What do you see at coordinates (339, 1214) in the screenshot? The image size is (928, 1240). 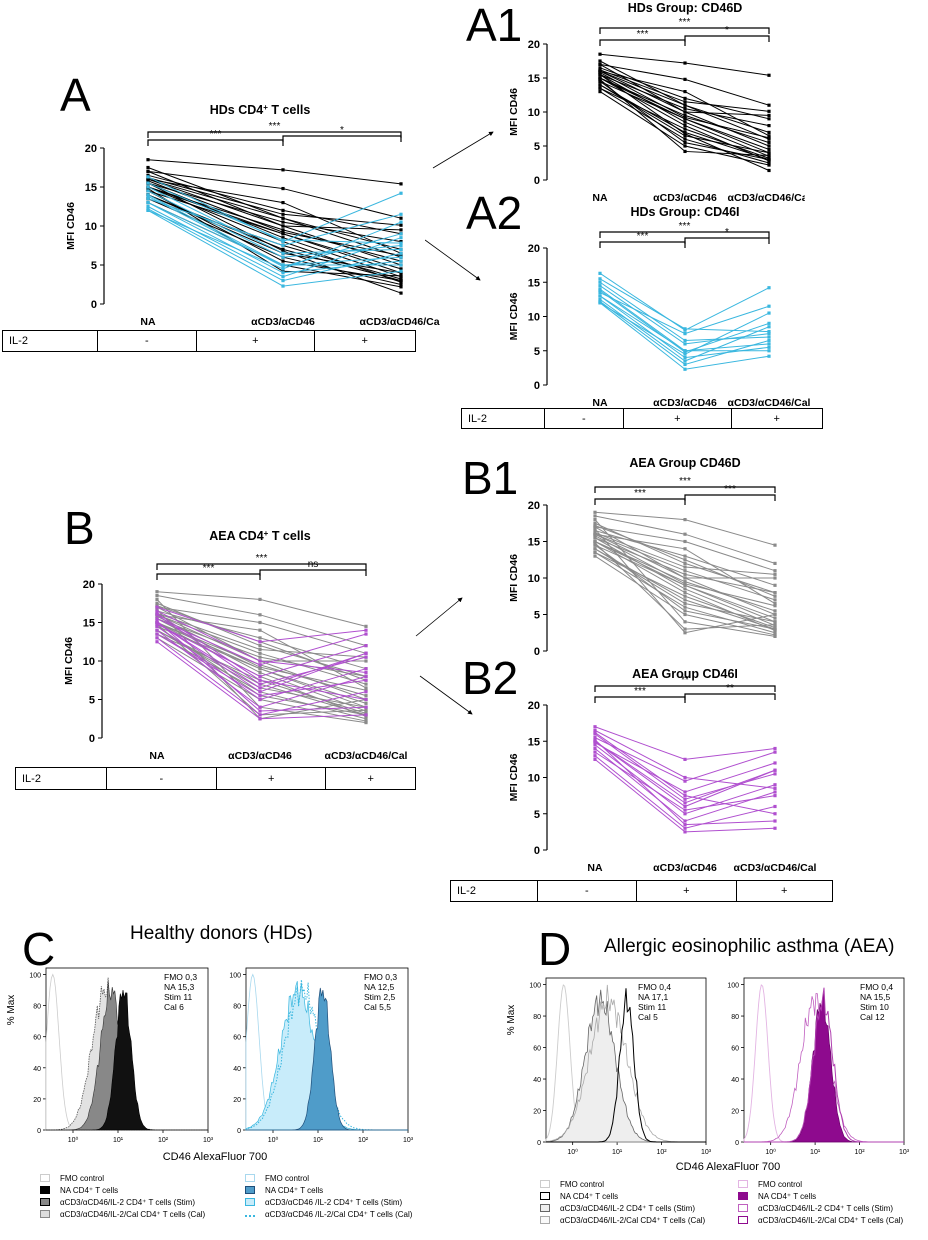 I see `legend-text: αCD3/αCD46 /IL-2/Cal CD4⁺ T cells (Cal)` at bounding box center [339, 1214].